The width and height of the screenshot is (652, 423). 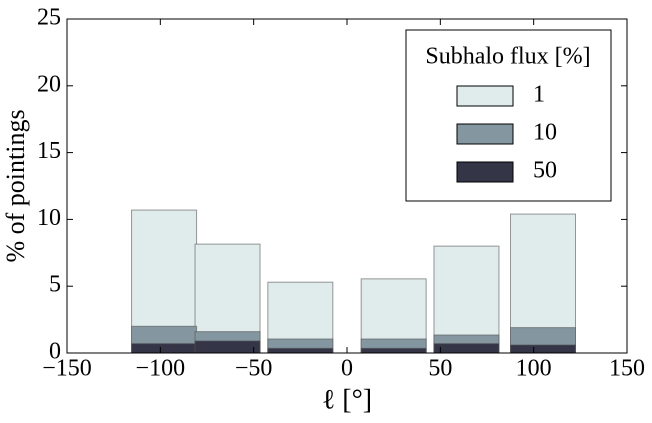 I want to click on y-tick-label: 0, so click(x=55, y=352).